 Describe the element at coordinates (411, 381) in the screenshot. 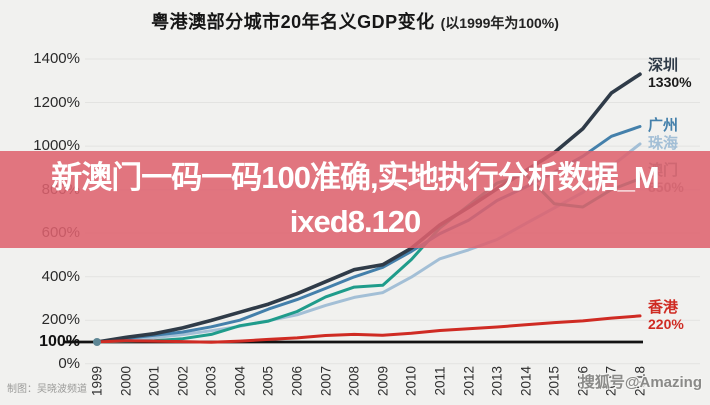

I see `x-axis-label-2010: 2010` at that location.